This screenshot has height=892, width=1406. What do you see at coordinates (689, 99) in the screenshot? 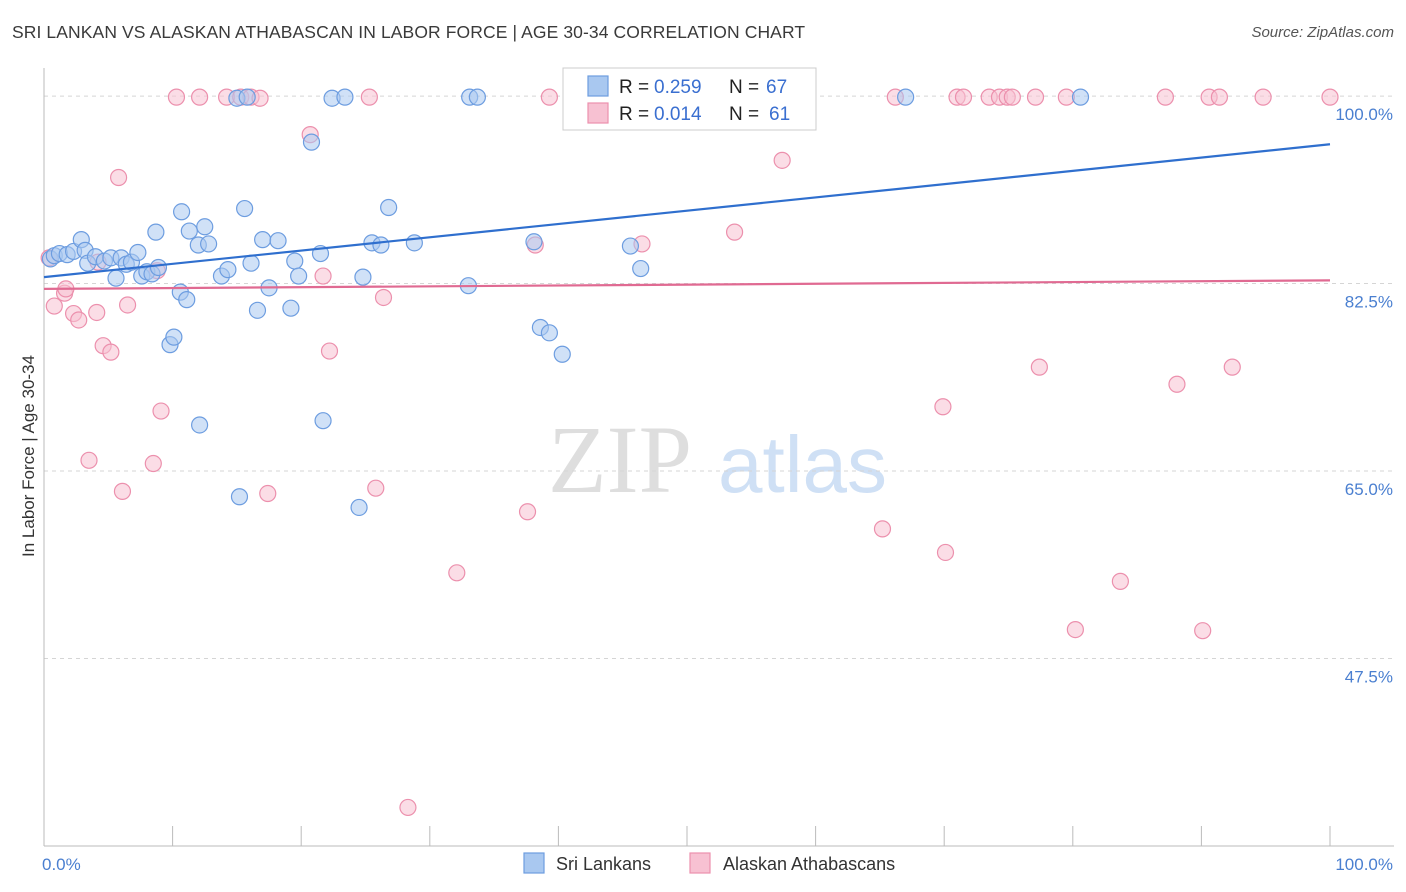
I see `correlation-legend: R = 0.259 N = 67 R = 0.014 N = 61` at bounding box center [689, 99].